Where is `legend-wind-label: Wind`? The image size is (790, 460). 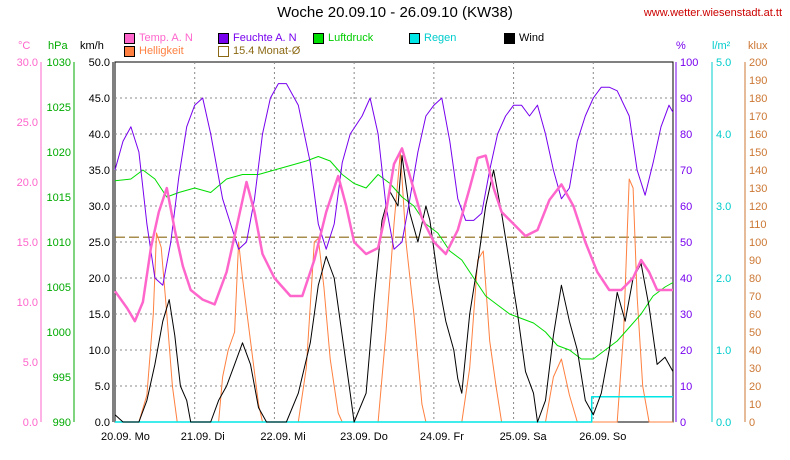
legend-wind-label: Wind is located at coordinates (532, 38).